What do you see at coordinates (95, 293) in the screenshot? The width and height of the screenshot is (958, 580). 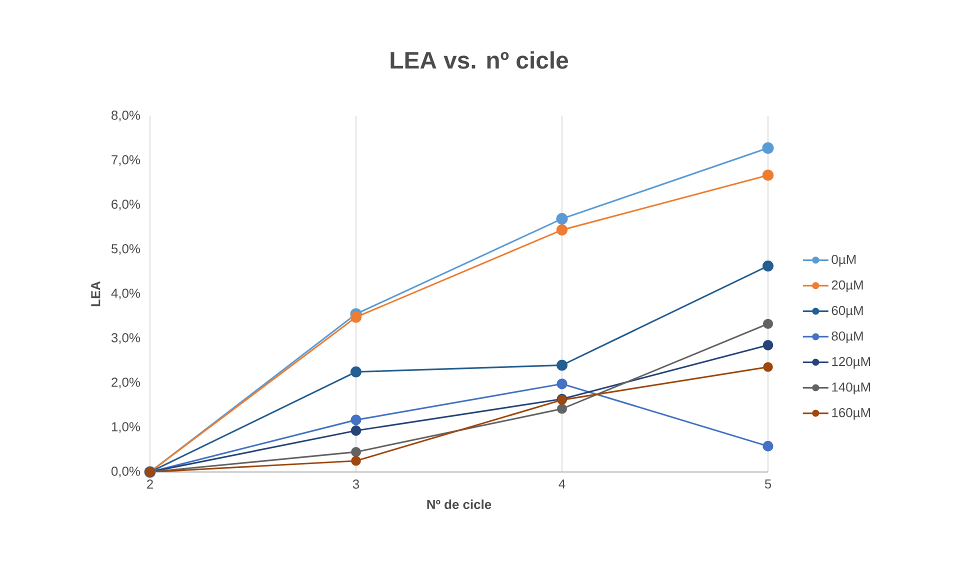 I see `y-axis-title: LEA` at bounding box center [95, 293].